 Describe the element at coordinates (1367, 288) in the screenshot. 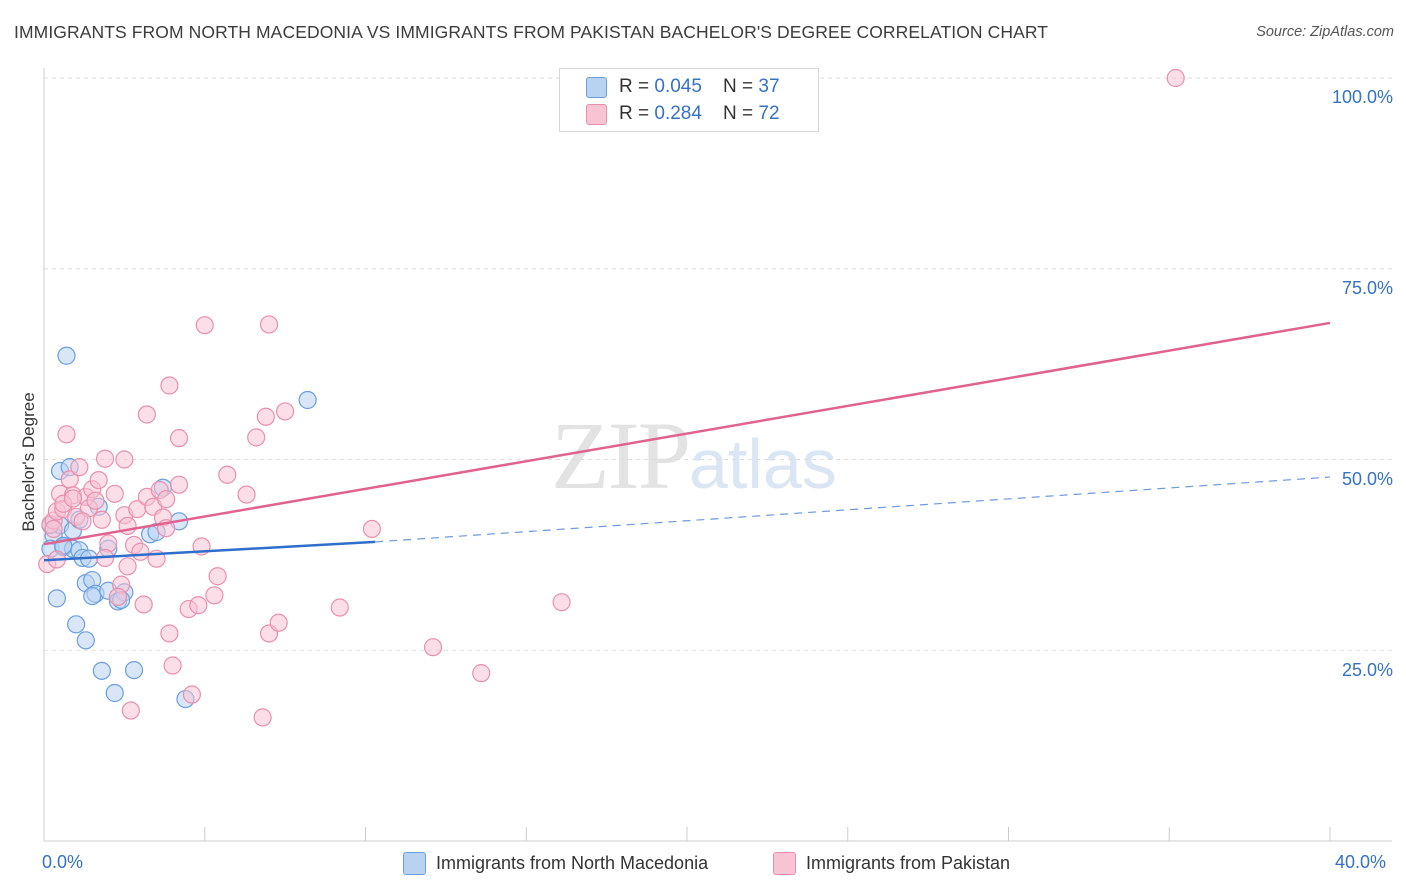

I see `y-tick-label-75: 75.0%` at that location.